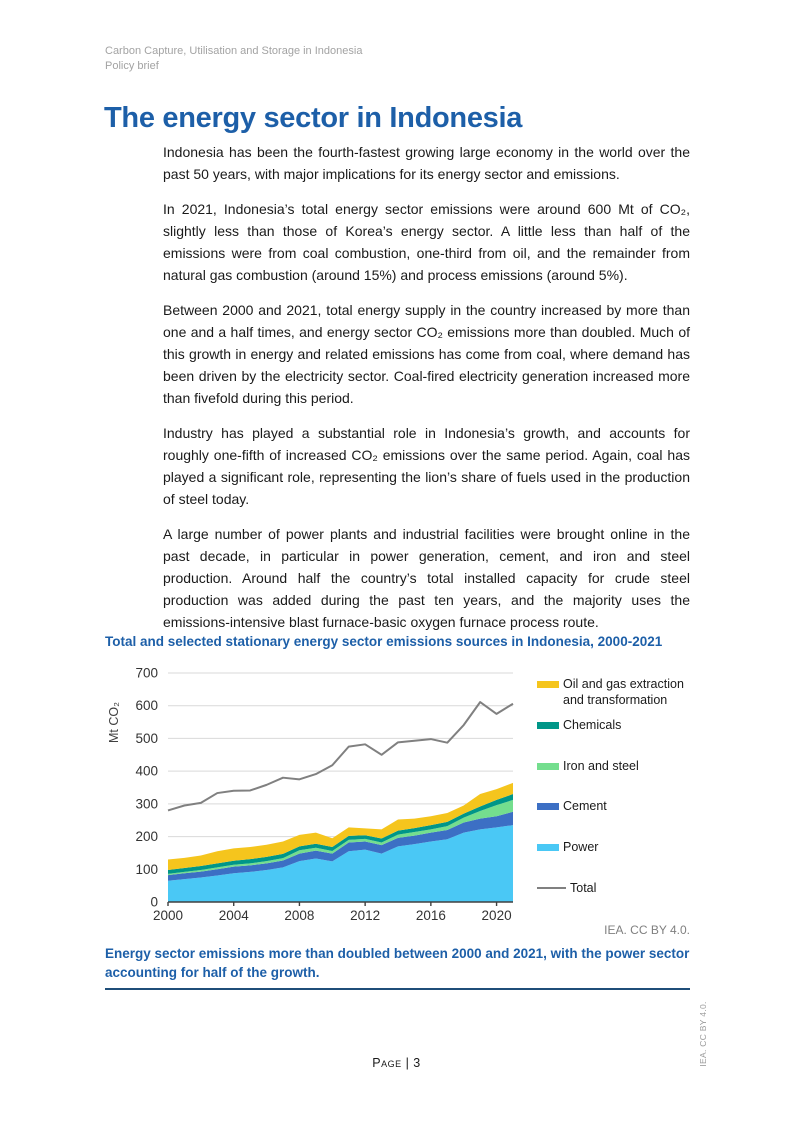 This screenshot has width=793, height=1122. Describe the element at coordinates (146, 705) in the screenshot. I see `y-tick-label: 600` at that location.